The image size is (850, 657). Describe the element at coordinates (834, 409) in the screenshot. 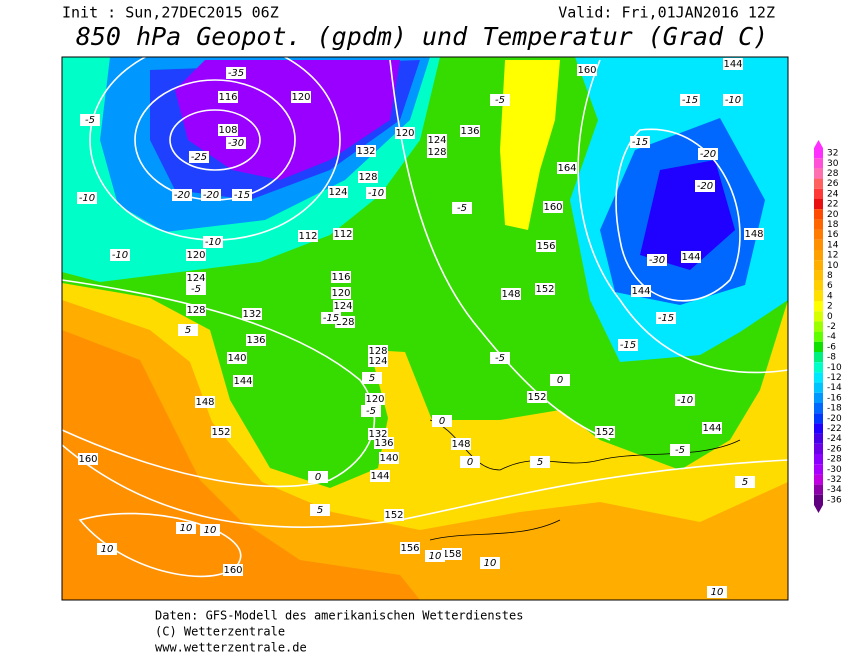

I see `colorbar-label: -18` at that location.